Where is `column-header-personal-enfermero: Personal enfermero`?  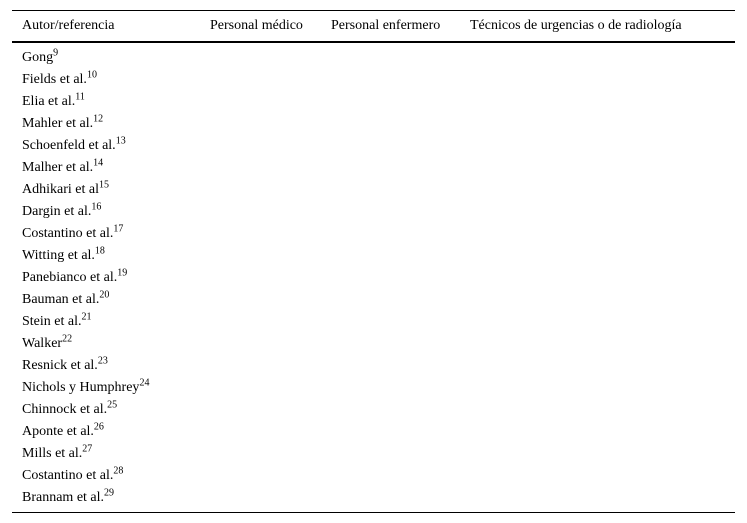 column-header-personal-enfermero: Personal enfermero is located at coordinates (400, 26).